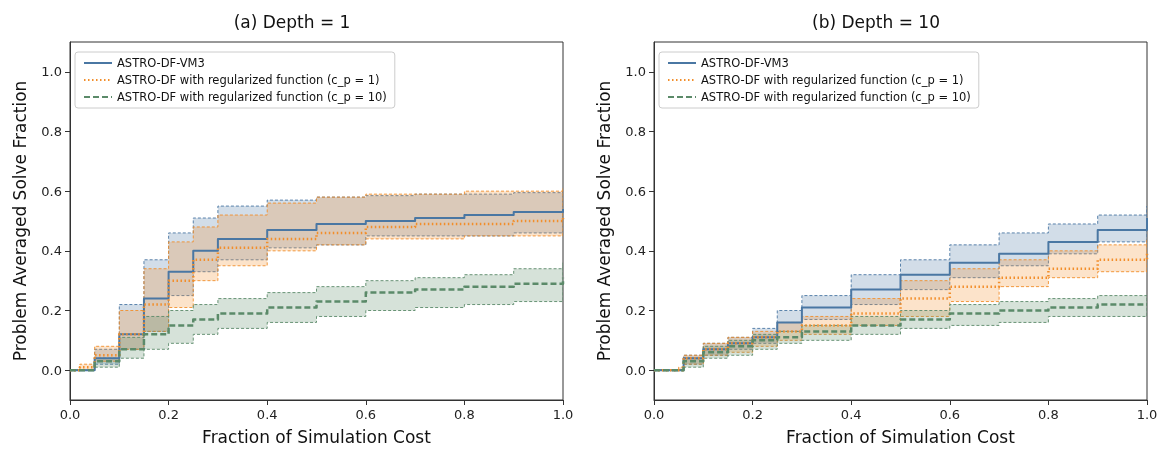  I want to click on chart-title: (a) Depth = 1, so click(292, 21).